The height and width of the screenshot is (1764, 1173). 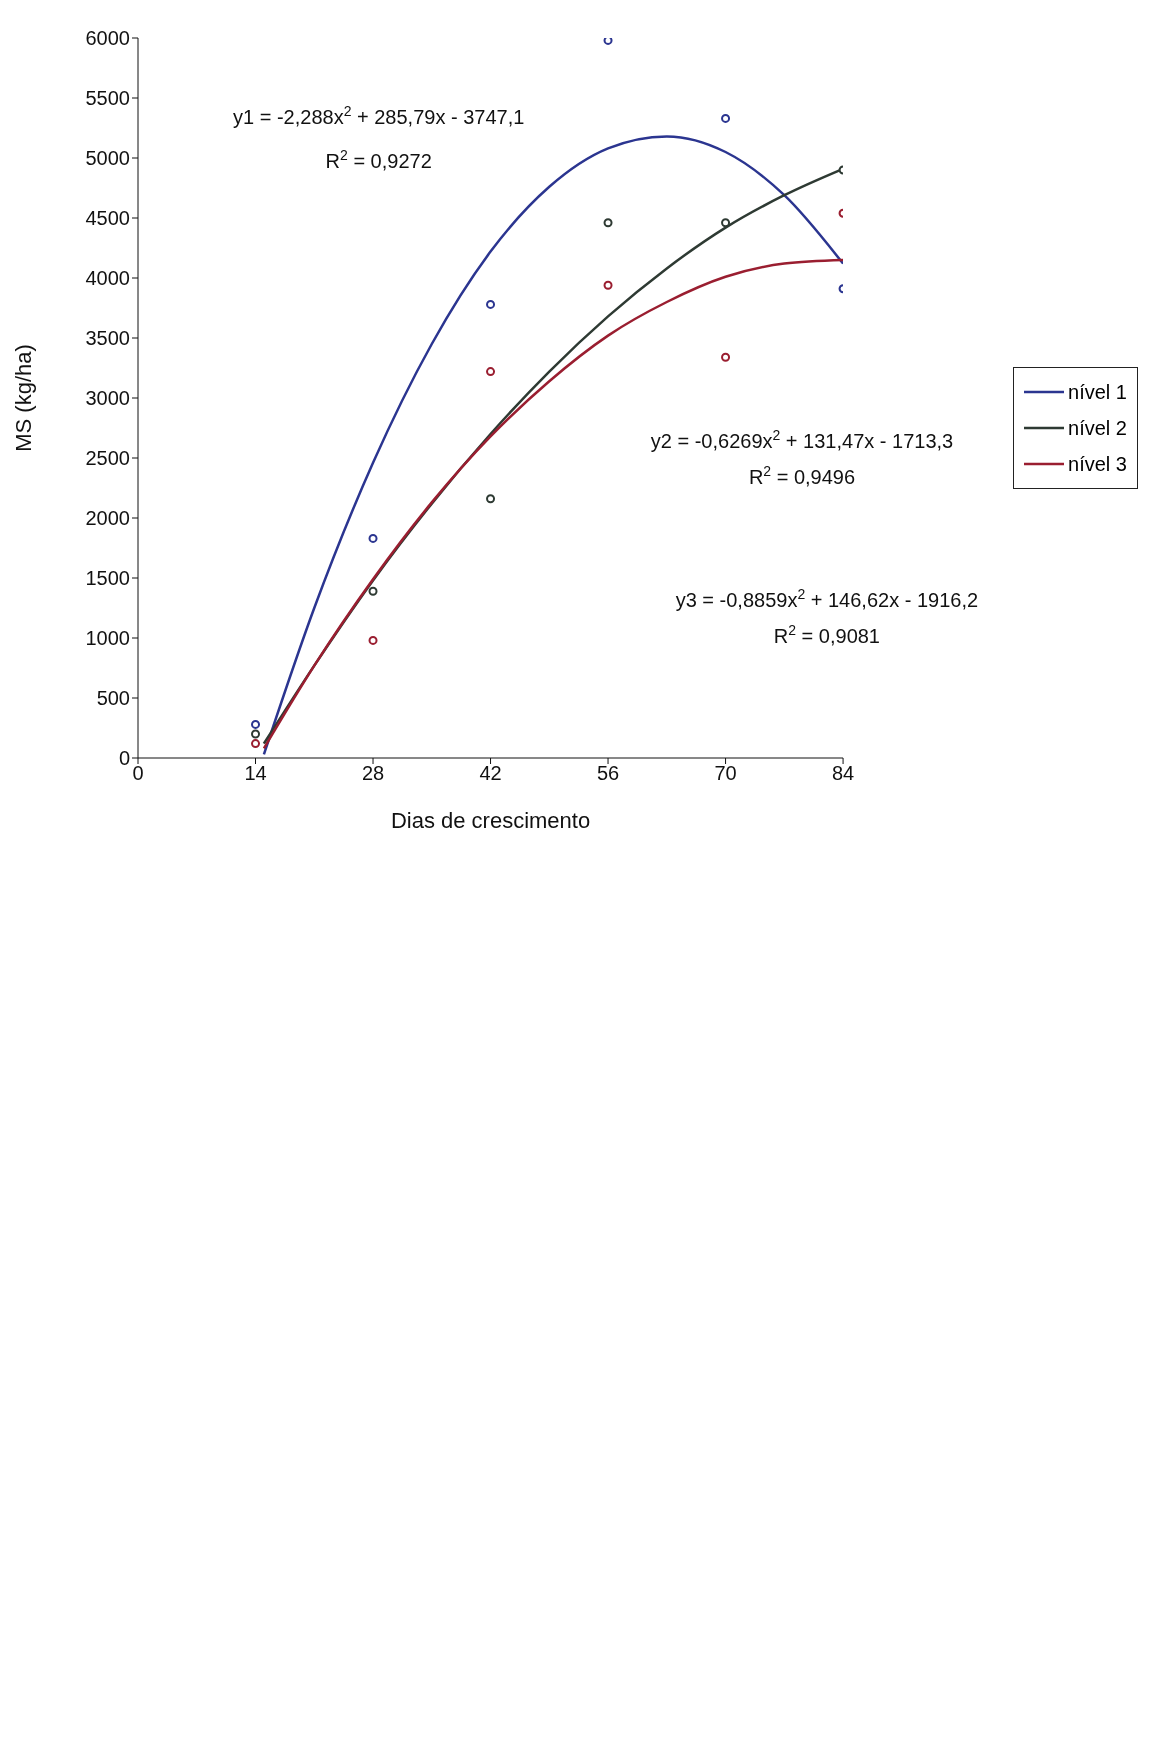 What do you see at coordinates (107, 278) in the screenshot?
I see `y-tick-label: 4000` at bounding box center [107, 278].